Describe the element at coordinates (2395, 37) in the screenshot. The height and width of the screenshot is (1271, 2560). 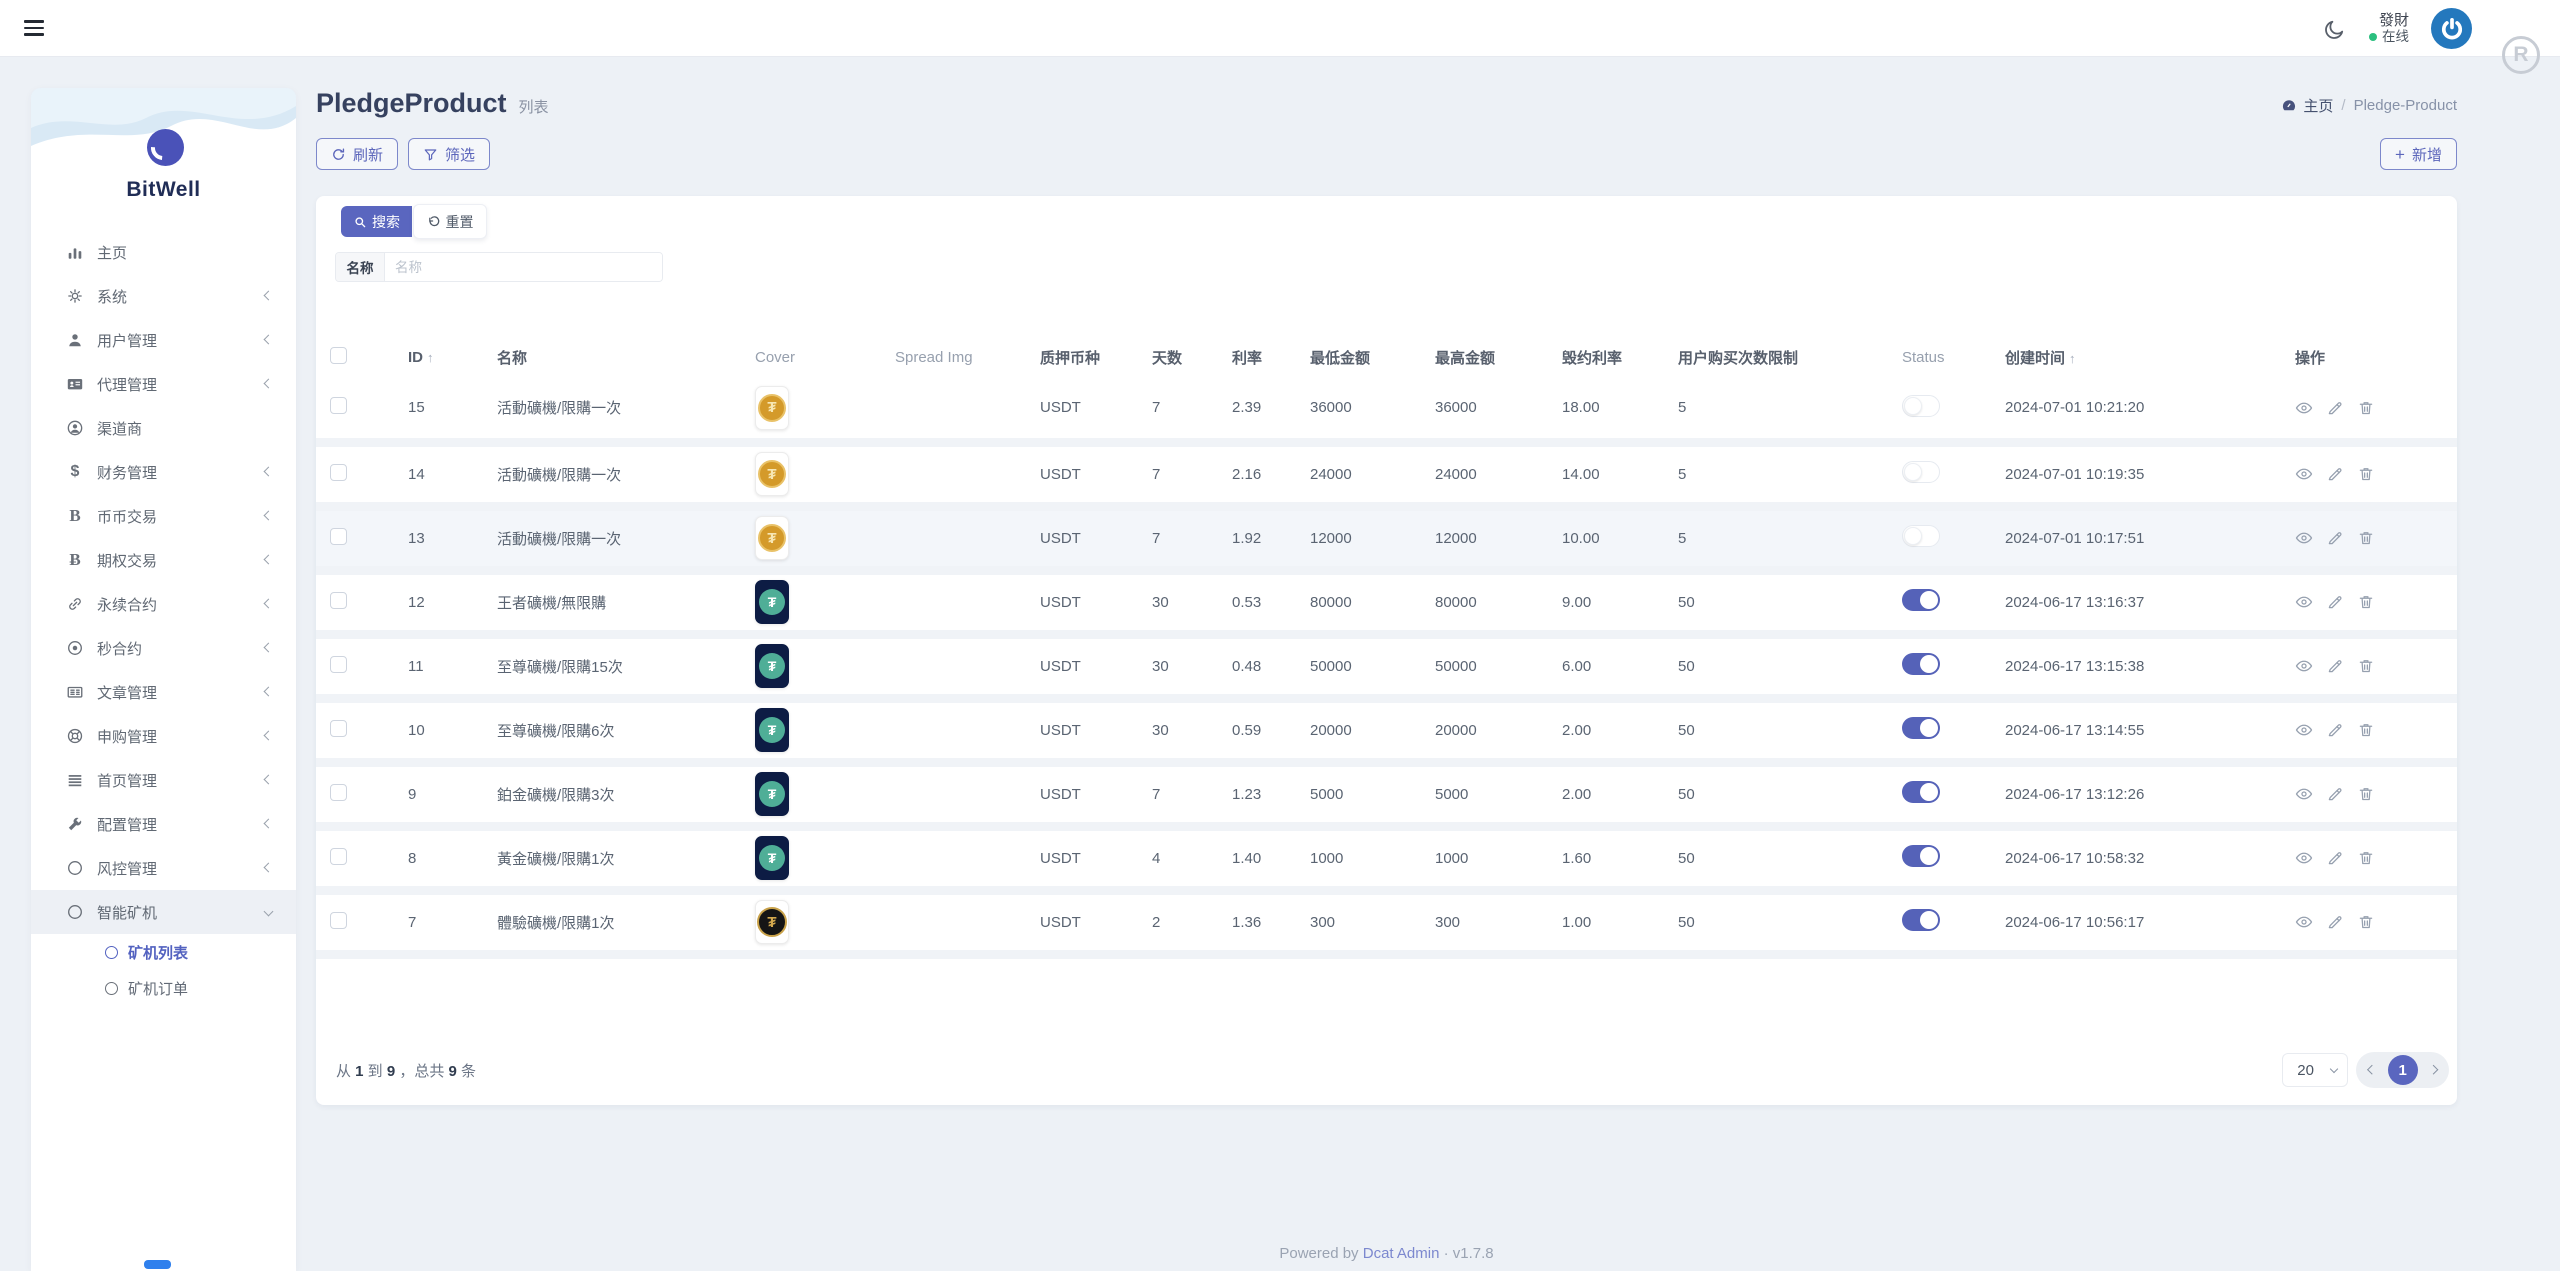
I see `user-status-label: 在线` at that location.